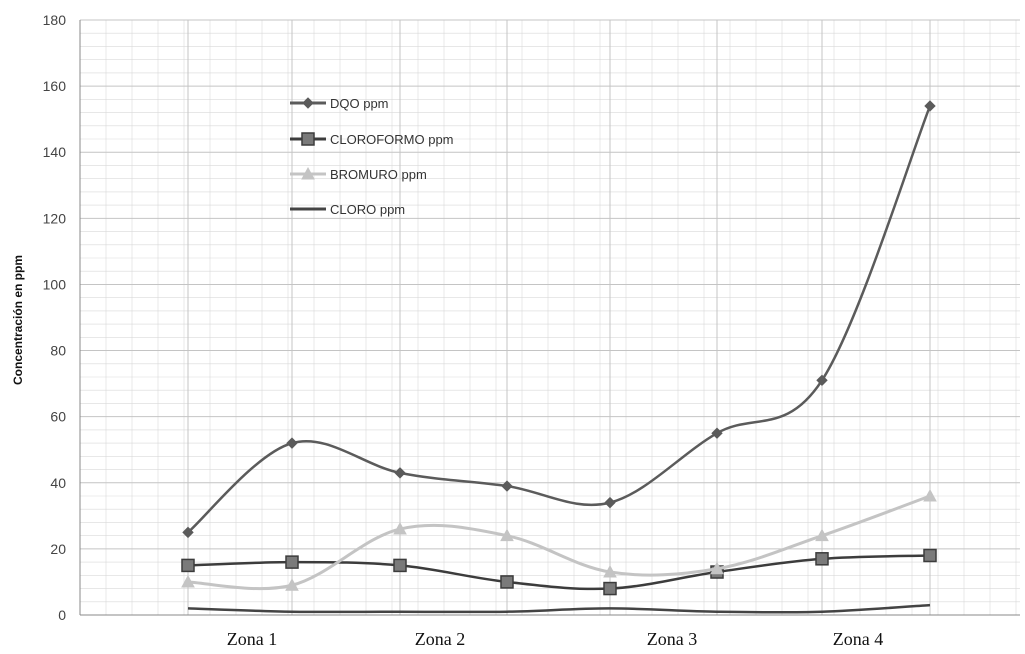 This screenshot has width=1025, height=654. Describe the element at coordinates (58, 549) in the screenshot. I see `y-tick-label: 20` at that location.